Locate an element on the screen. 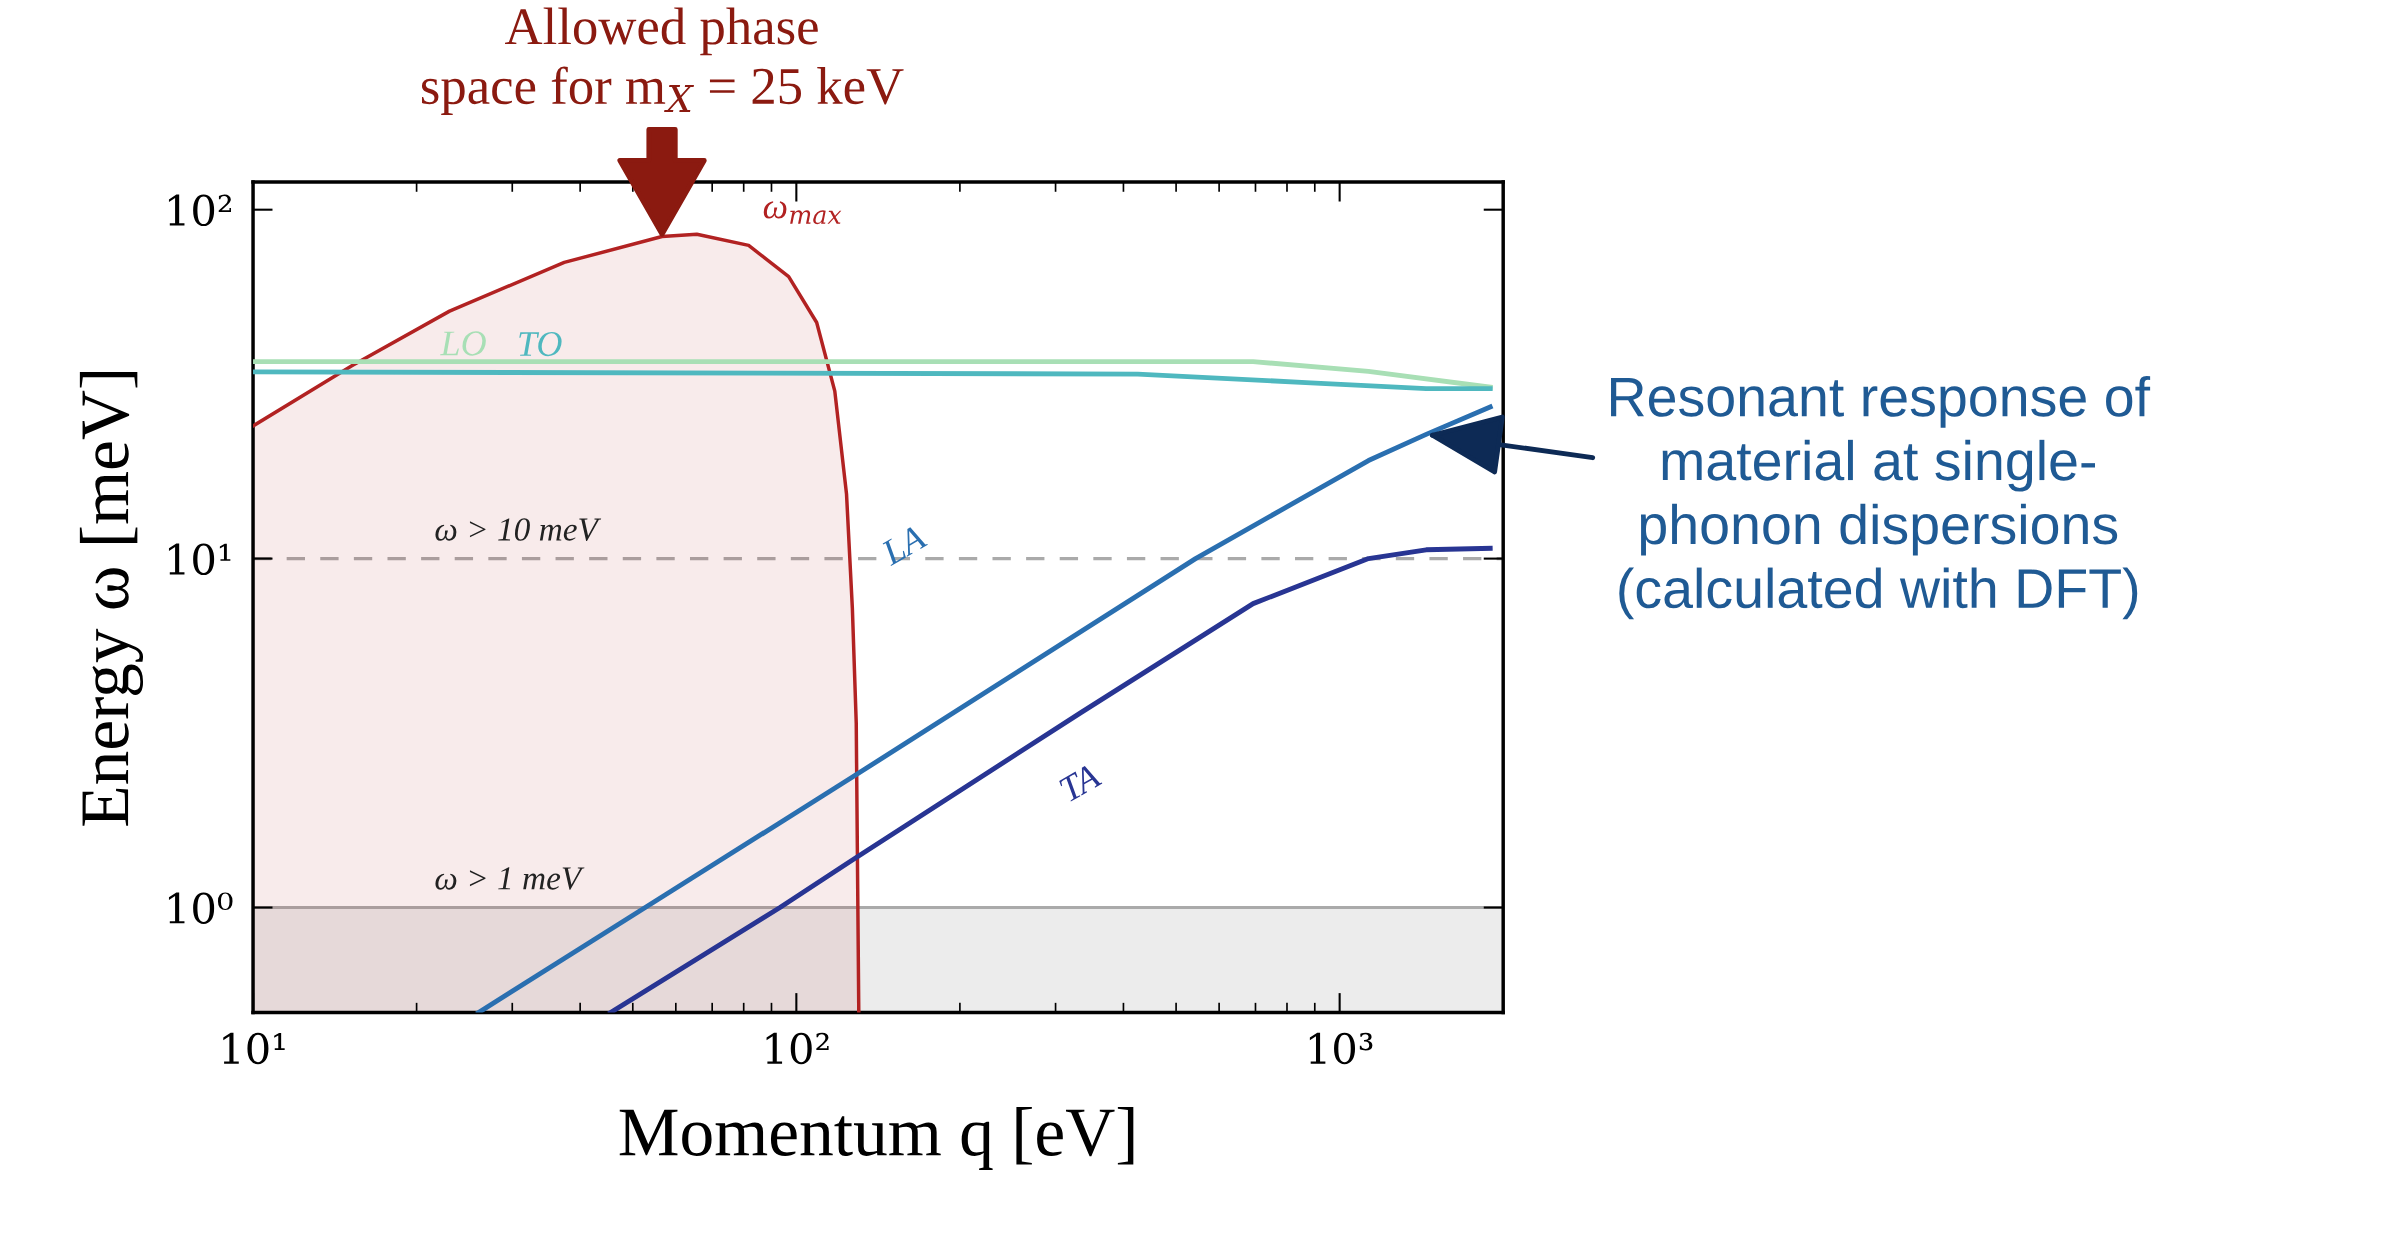 This screenshot has height=1247, width=2394. y-axis-title: Energy ω [meV] is located at coordinates (111, 598).